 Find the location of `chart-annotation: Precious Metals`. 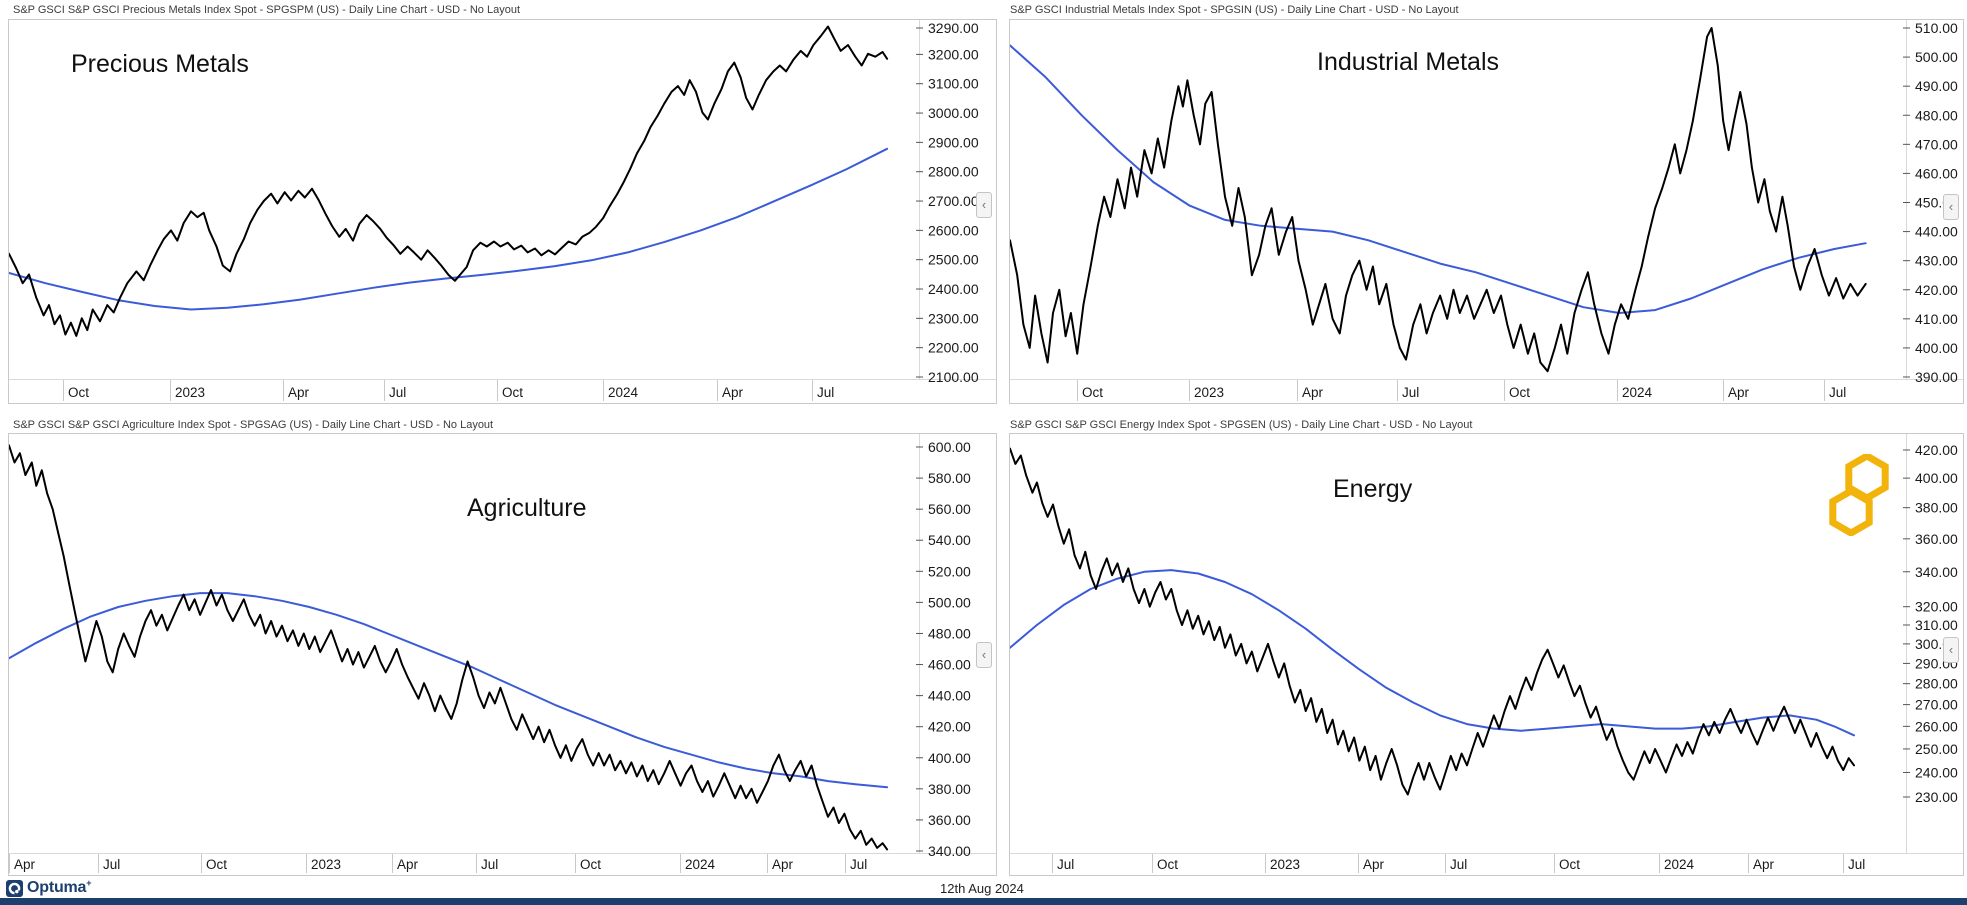

chart-annotation: Precious Metals is located at coordinates (160, 64).